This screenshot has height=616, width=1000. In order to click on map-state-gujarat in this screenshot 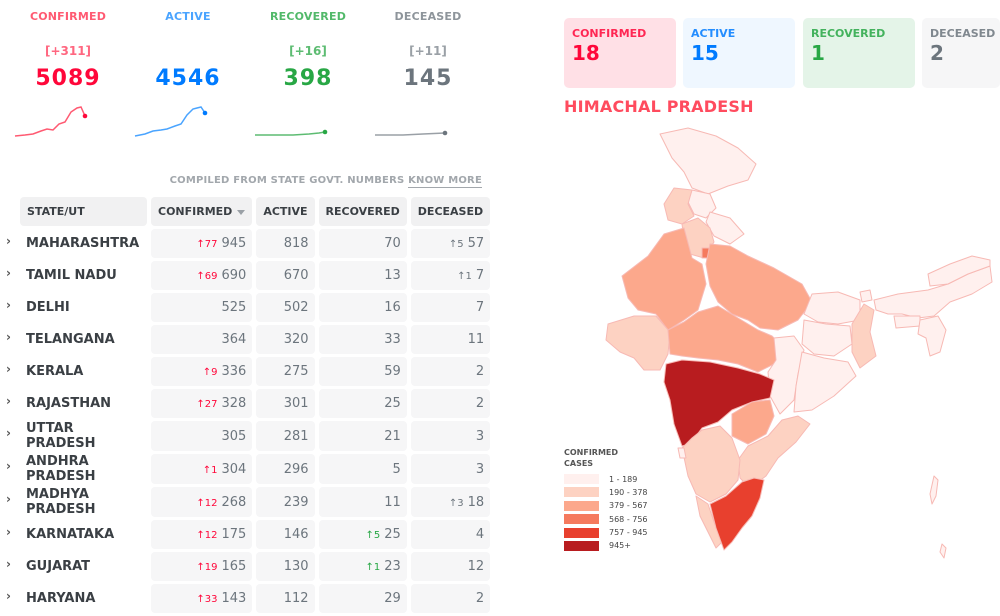, I will do `click(638, 343)`.